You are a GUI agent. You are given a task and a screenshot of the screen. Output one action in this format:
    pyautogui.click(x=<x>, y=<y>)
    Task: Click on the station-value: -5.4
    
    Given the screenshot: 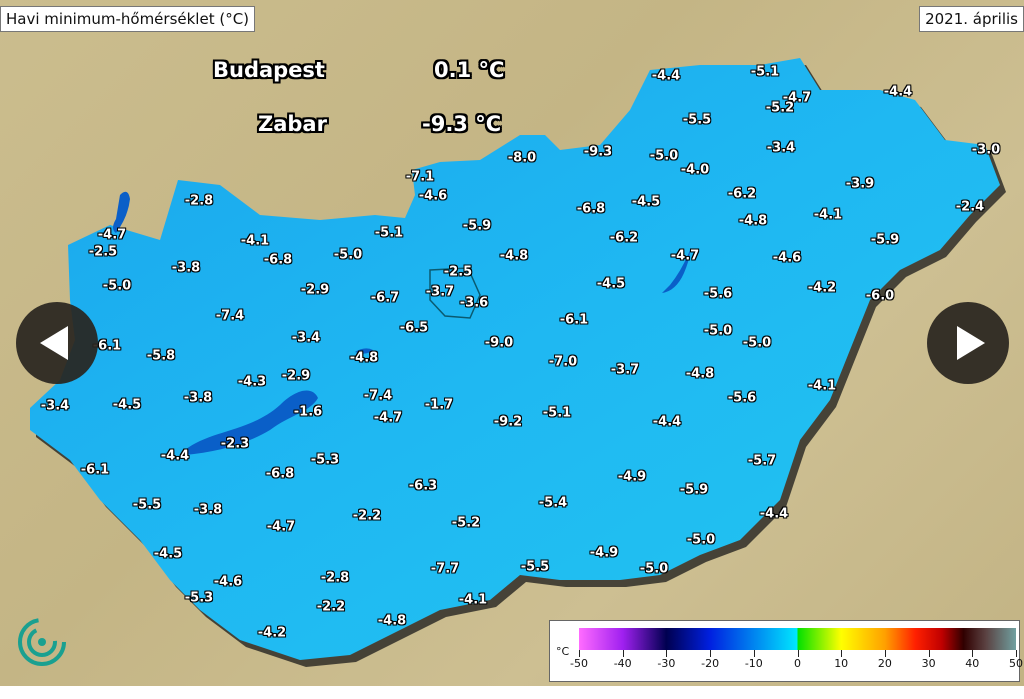 What is the action you would take?
    pyautogui.click(x=553, y=503)
    